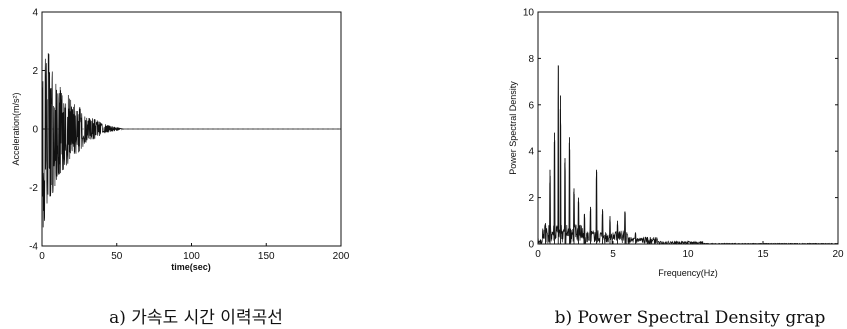 The image size is (847, 329). I want to click on chart-b-y-tick-label: 6, so click(531, 105).